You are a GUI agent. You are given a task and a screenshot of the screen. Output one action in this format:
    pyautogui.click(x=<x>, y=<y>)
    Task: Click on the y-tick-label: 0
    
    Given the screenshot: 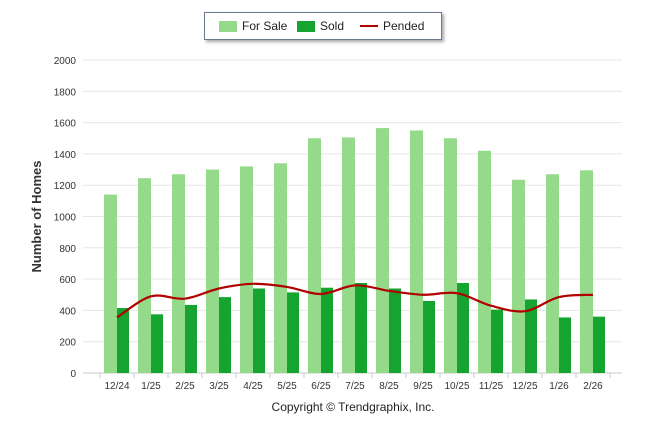 What is the action you would take?
    pyautogui.click(x=73, y=374)
    